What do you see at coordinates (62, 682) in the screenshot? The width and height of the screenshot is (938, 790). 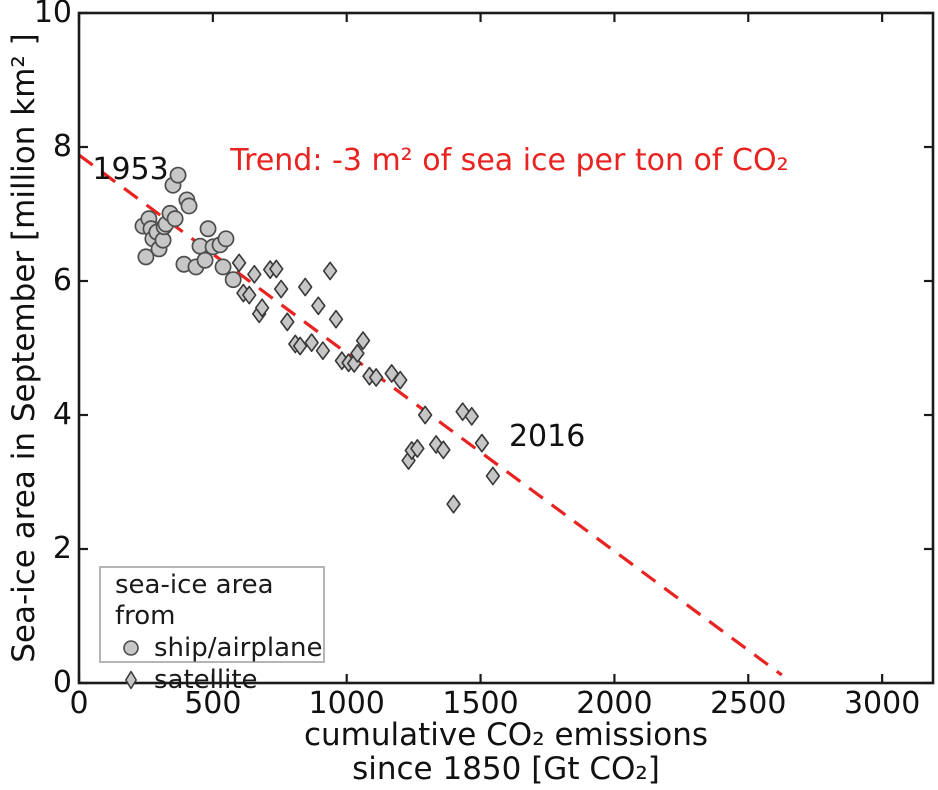 I see `y-tick-label: 0` at bounding box center [62, 682].